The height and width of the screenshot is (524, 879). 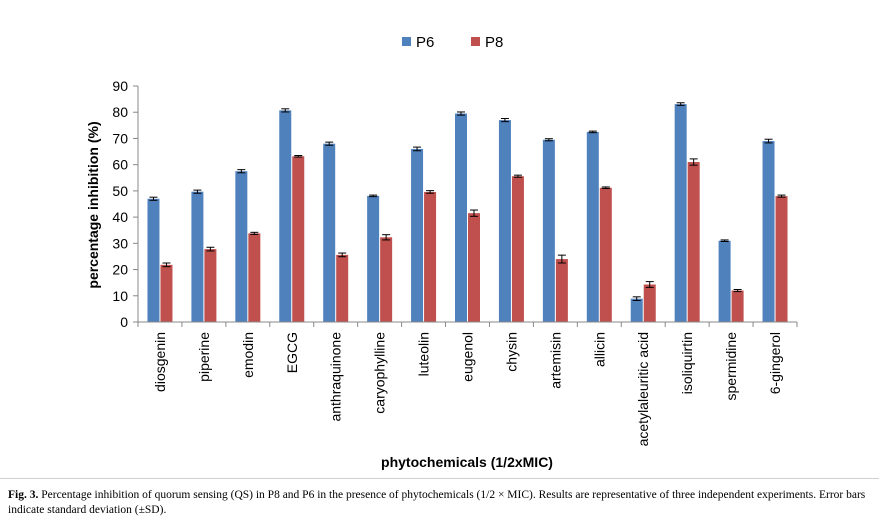 What do you see at coordinates (120, 191) in the screenshot?
I see `y-tick-label: 50` at bounding box center [120, 191].